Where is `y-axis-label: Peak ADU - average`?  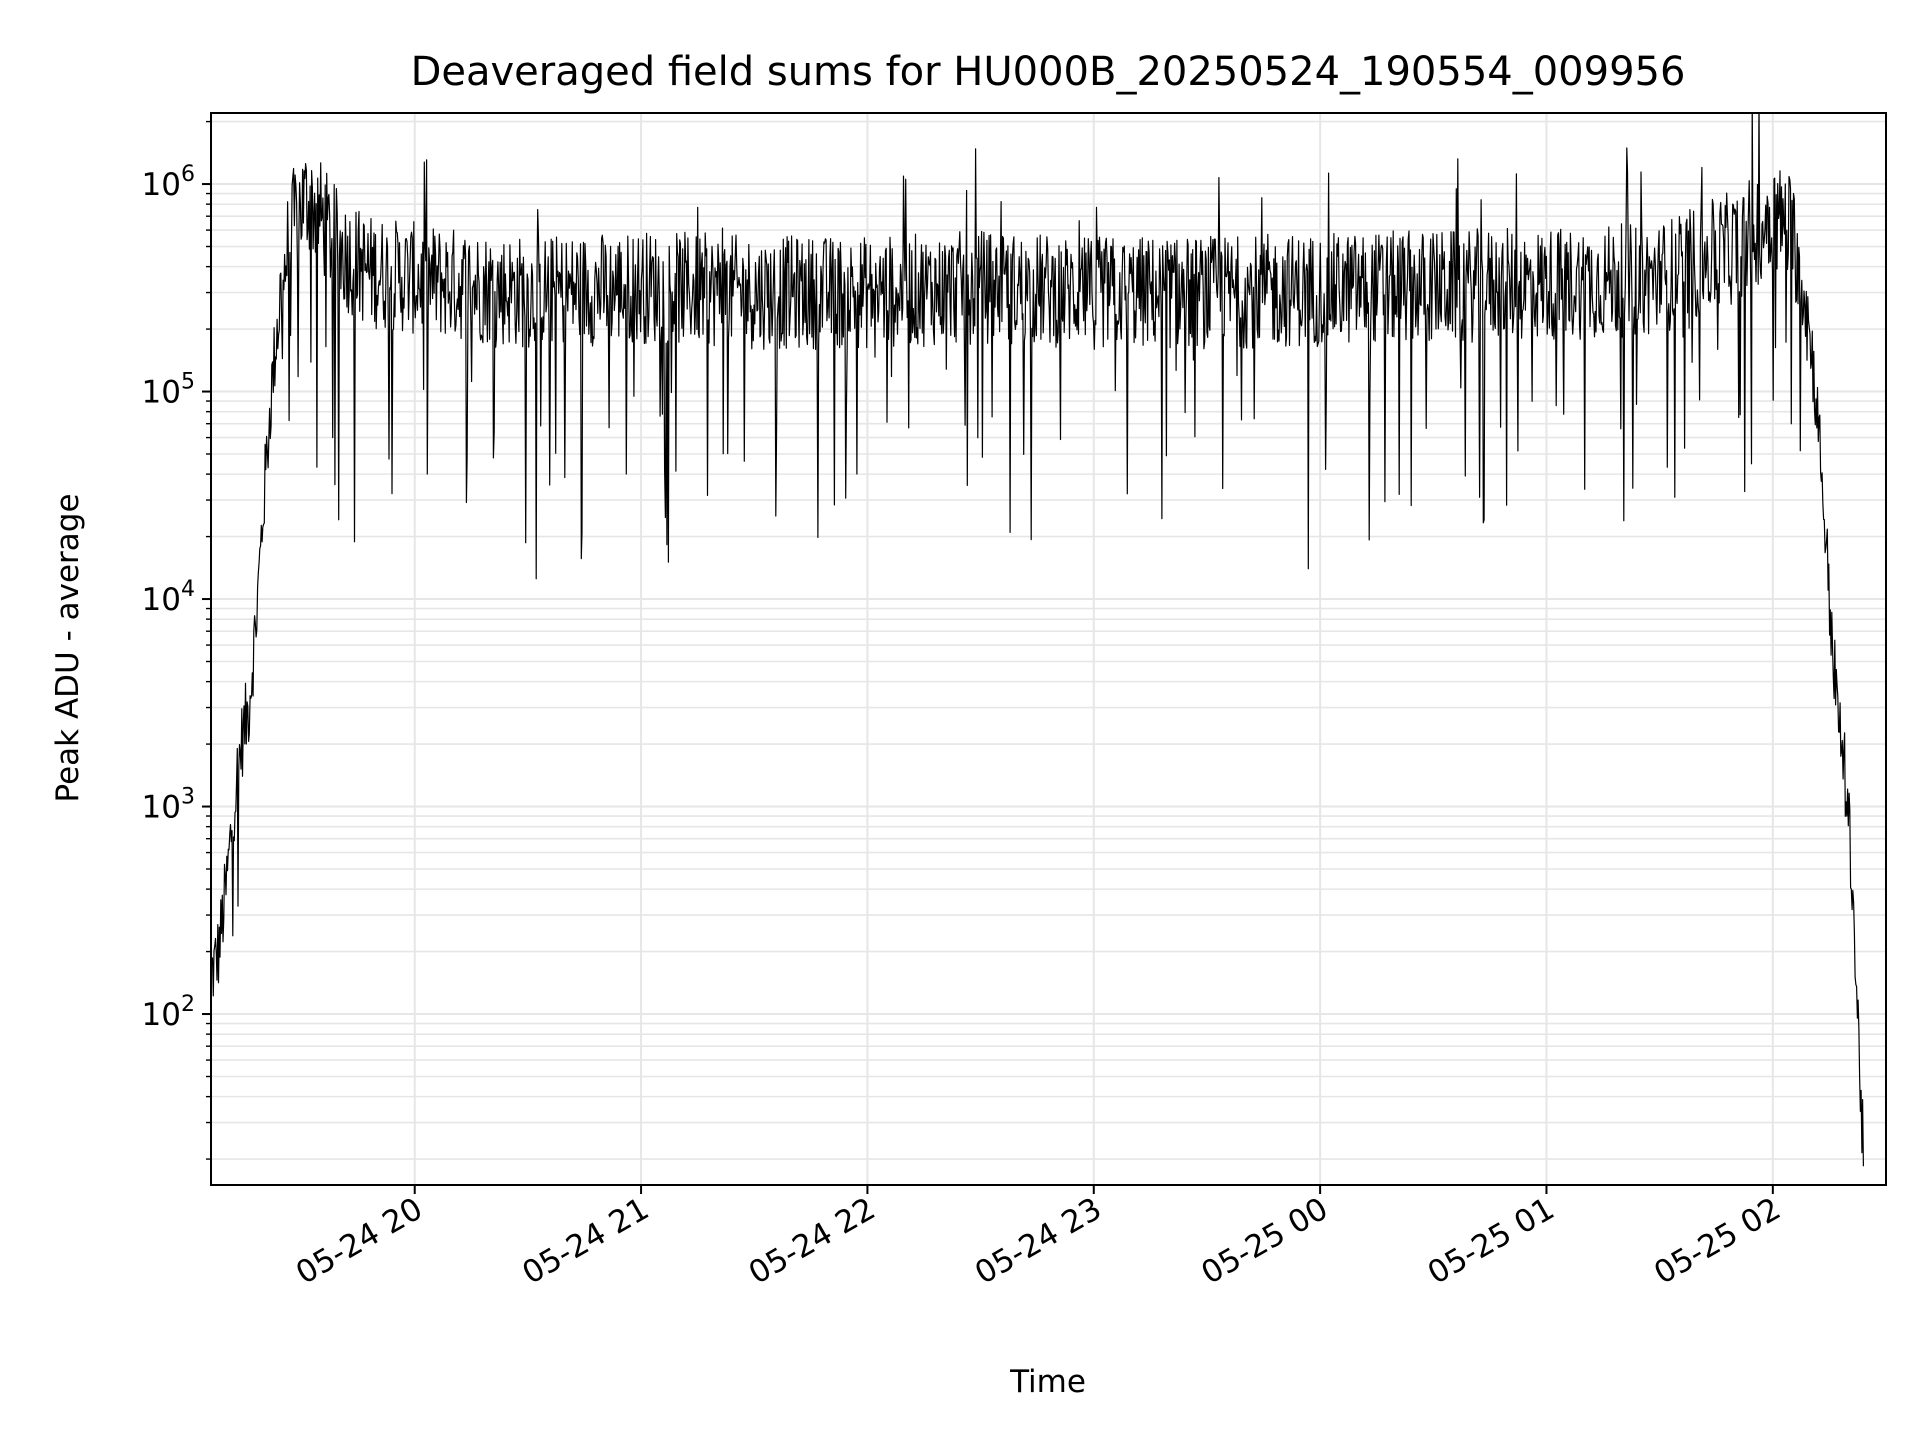 y-axis-label: Peak ADU - average is located at coordinates (68, 647).